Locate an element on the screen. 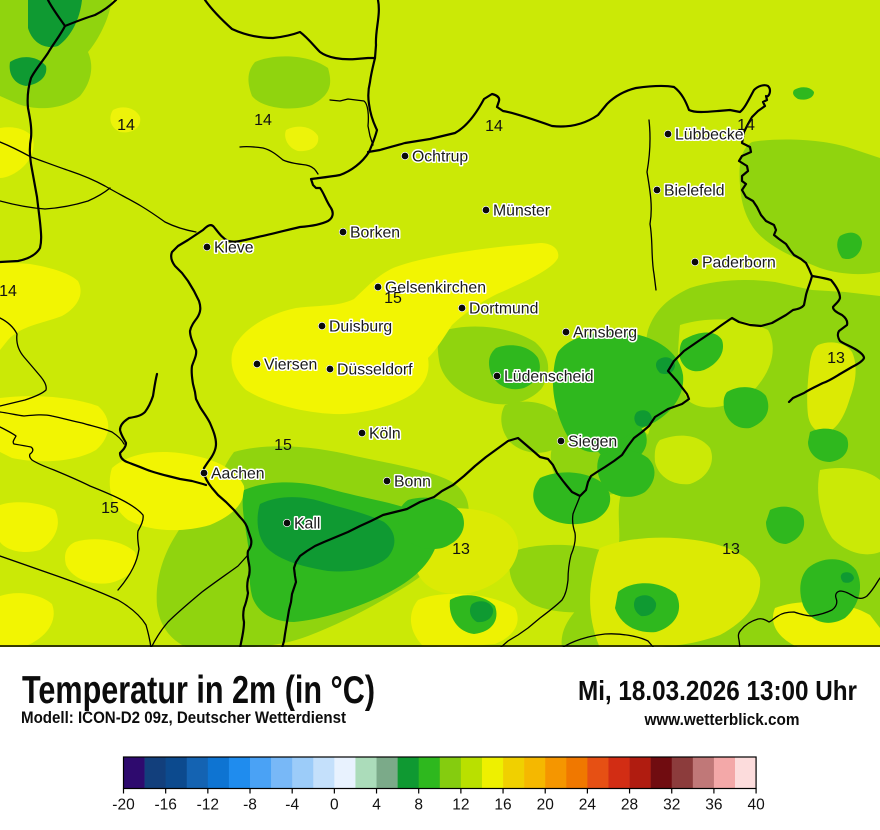 The height and width of the screenshot is (830, 880). svg-text: -16 is located at coordinates (165, 805).